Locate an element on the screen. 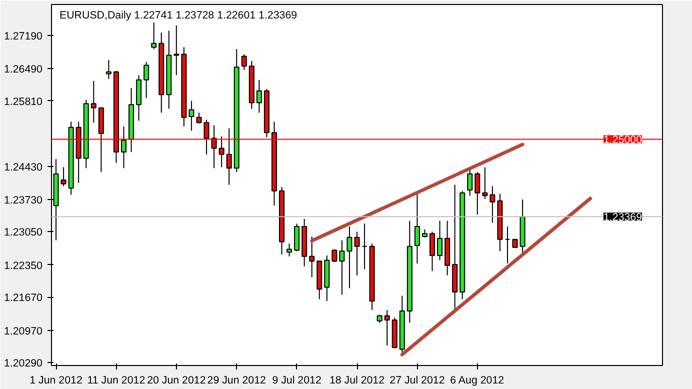 Image resolution: width=692 pixels, height=389 pixels. y-tick-label: 1.23730 is located at coordinates (23, 200).